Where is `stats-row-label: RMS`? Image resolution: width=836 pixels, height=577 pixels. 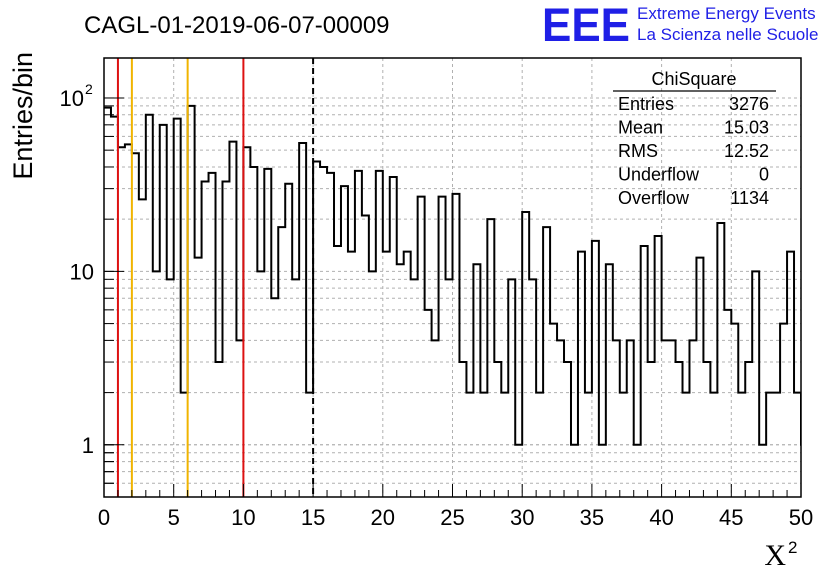
stats-row-label: RMS is located at coordinates (638, 151).